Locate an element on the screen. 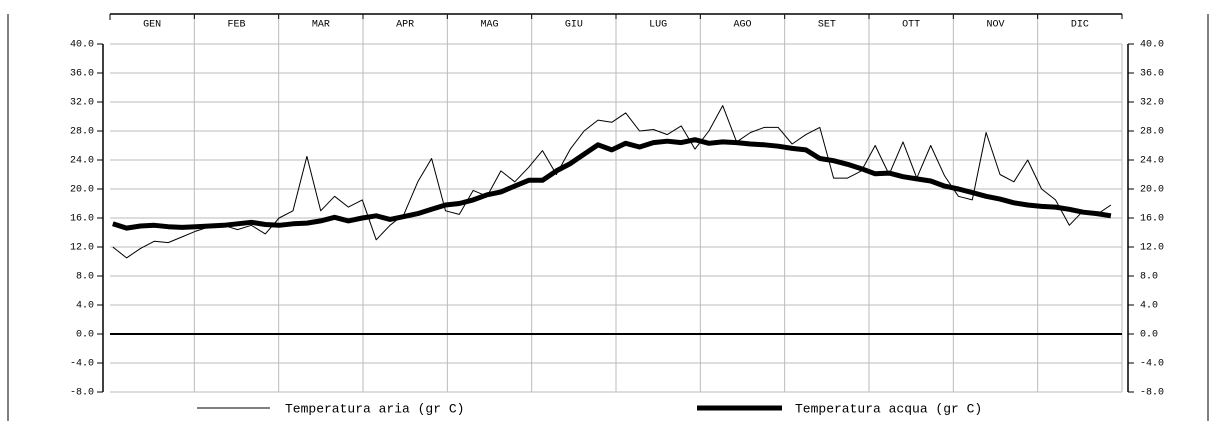 Image resolution: width=1218 pixels, height=421 pixels. month-label: AGO is located at coordinates (742, 25).